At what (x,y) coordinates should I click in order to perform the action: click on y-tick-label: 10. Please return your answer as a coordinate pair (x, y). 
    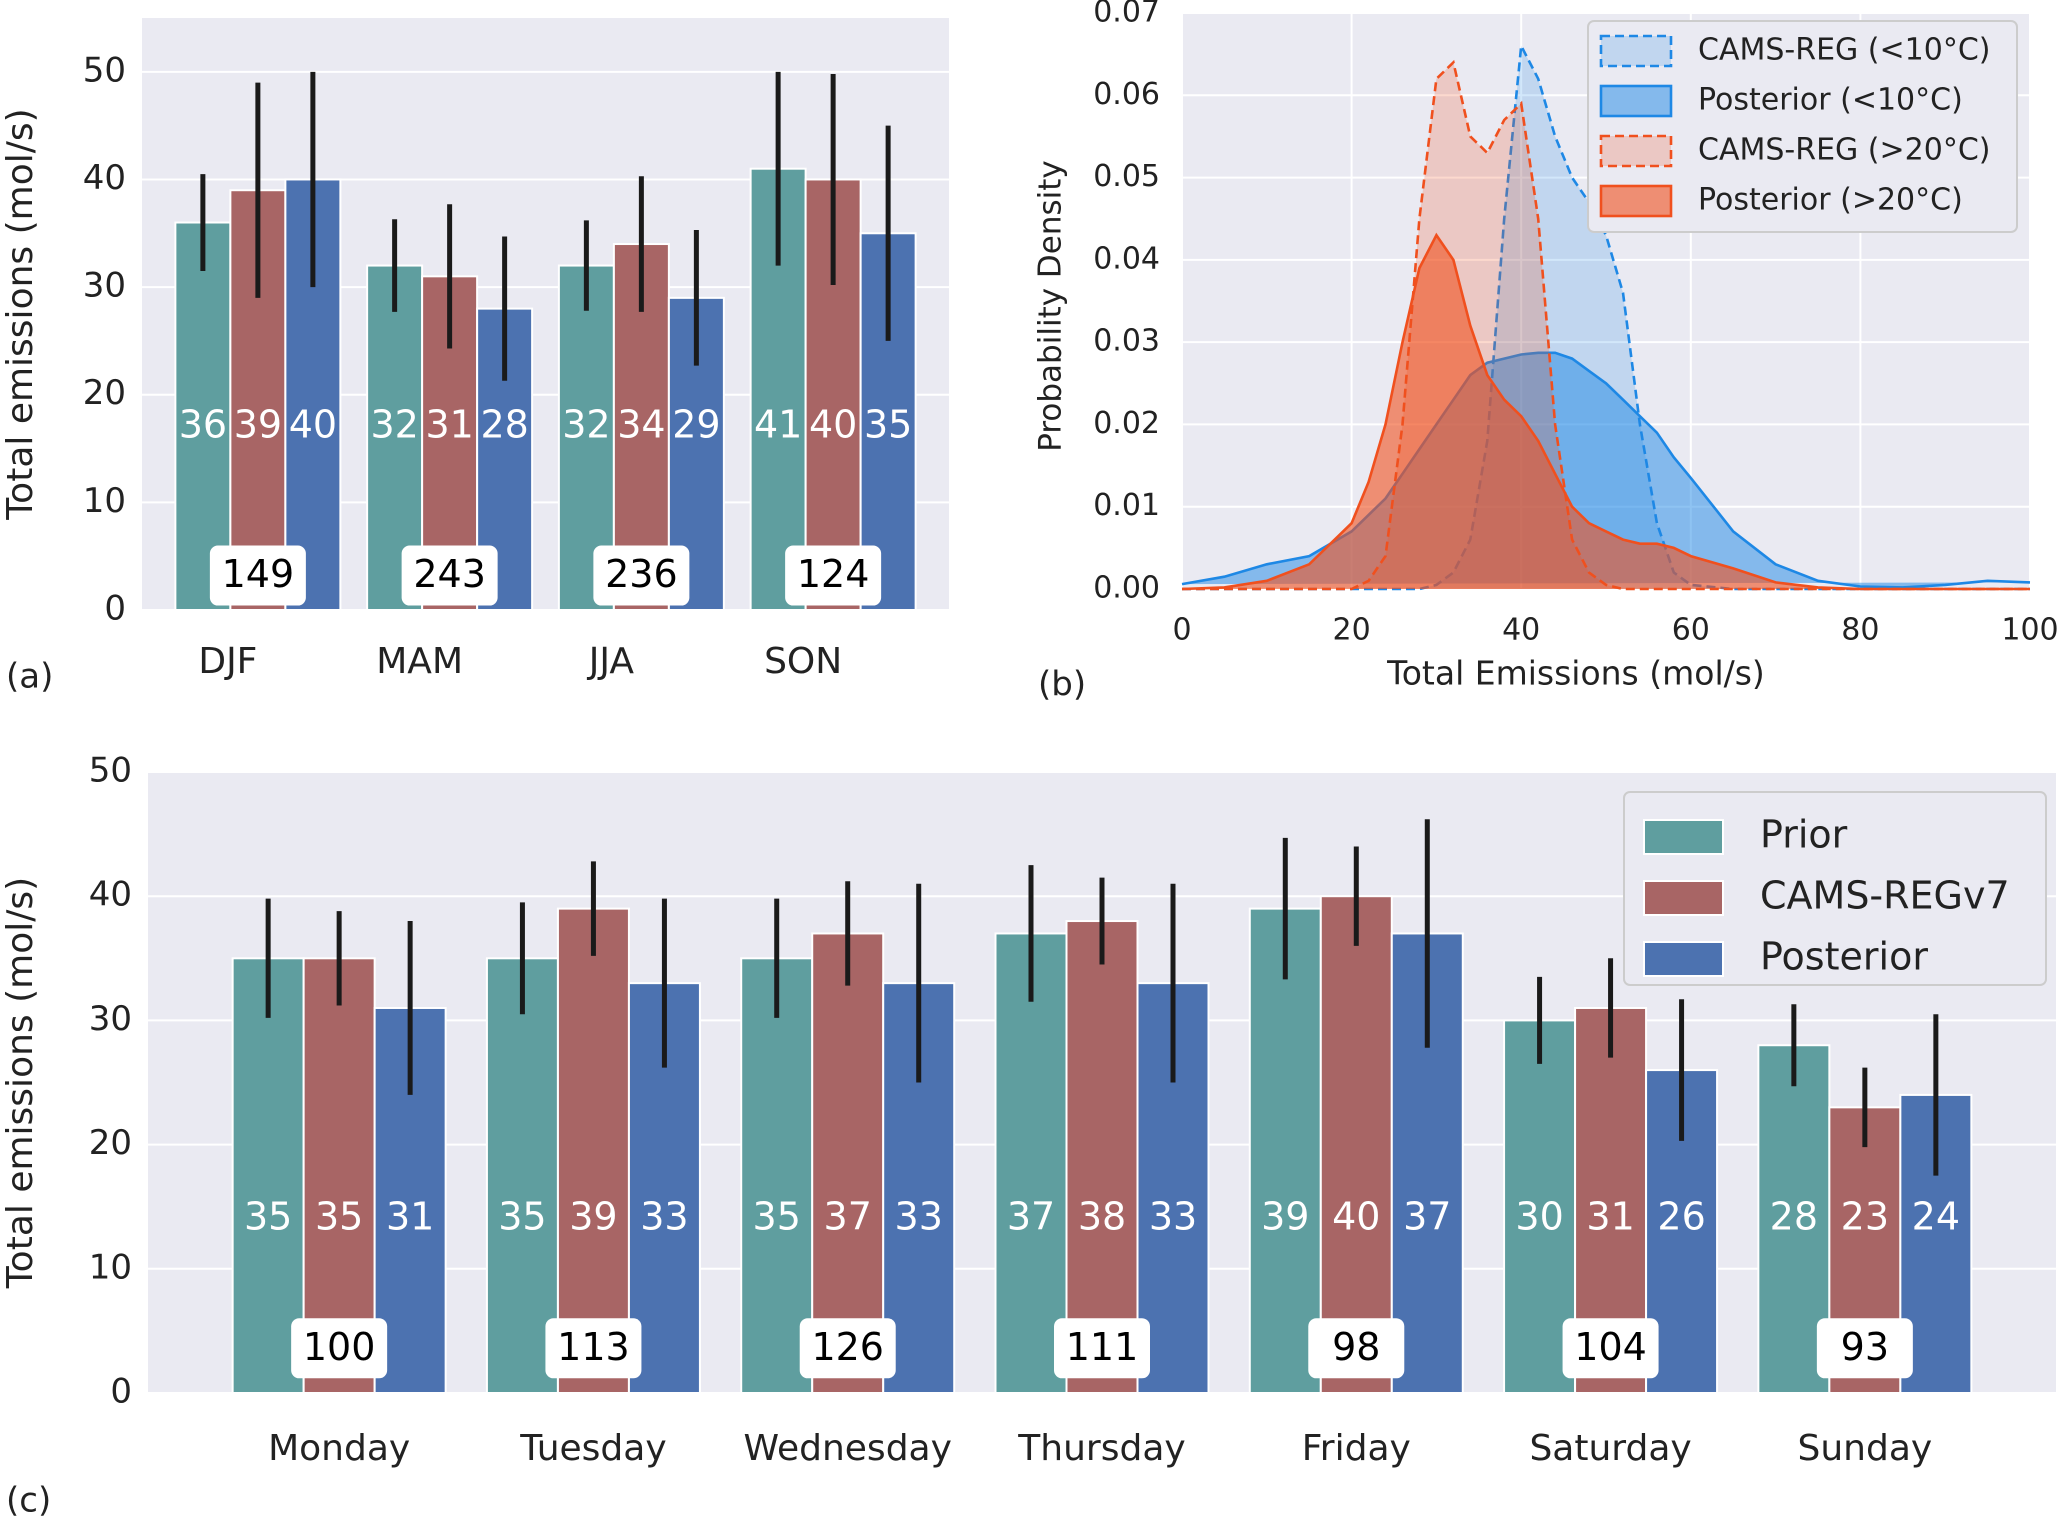
    Looking at the image, I should click on (104, 501).